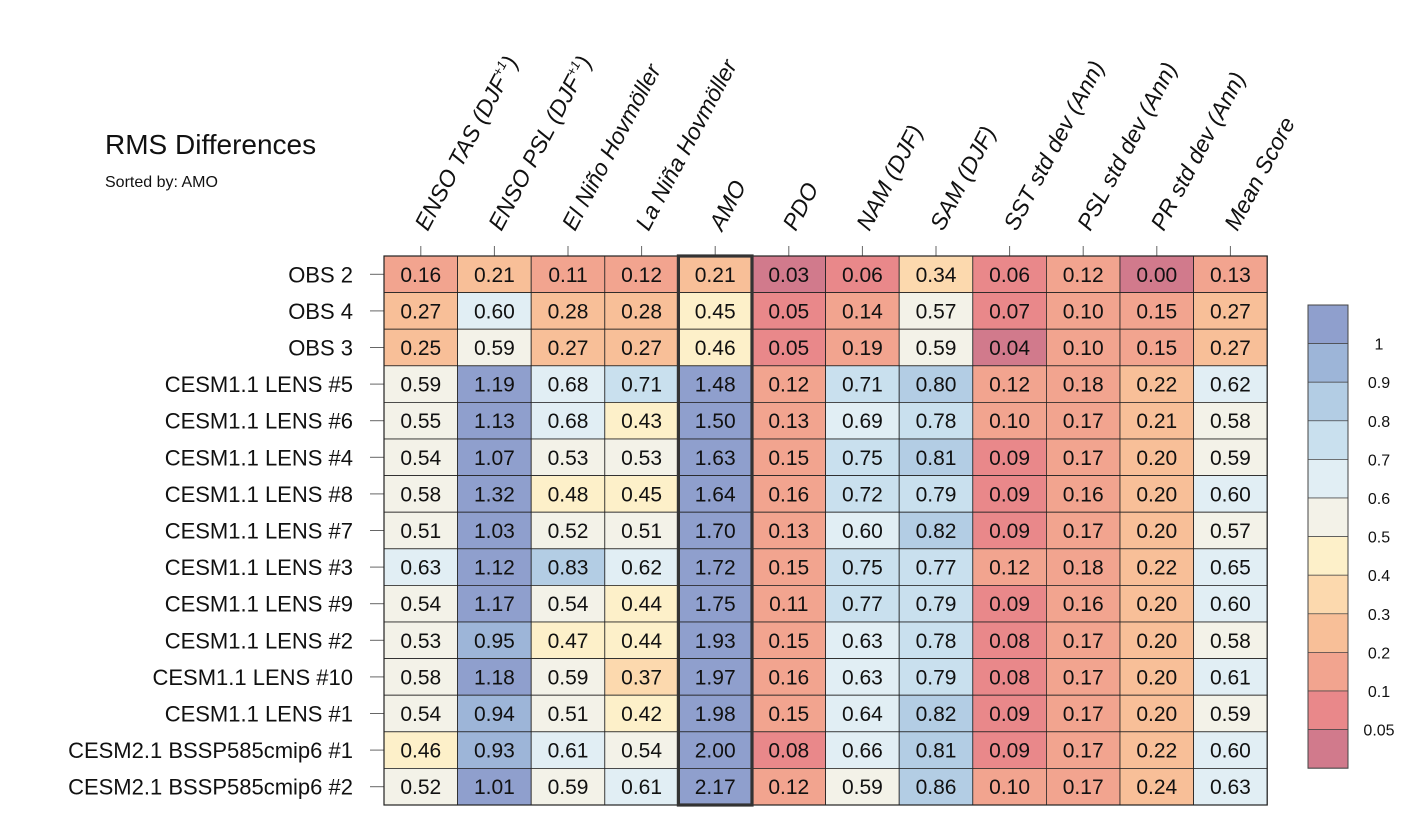  What do you see at coordinates (715, 787) in the screenshot?
I see `cell-value: 2.17` at bounding box center [715, 787].